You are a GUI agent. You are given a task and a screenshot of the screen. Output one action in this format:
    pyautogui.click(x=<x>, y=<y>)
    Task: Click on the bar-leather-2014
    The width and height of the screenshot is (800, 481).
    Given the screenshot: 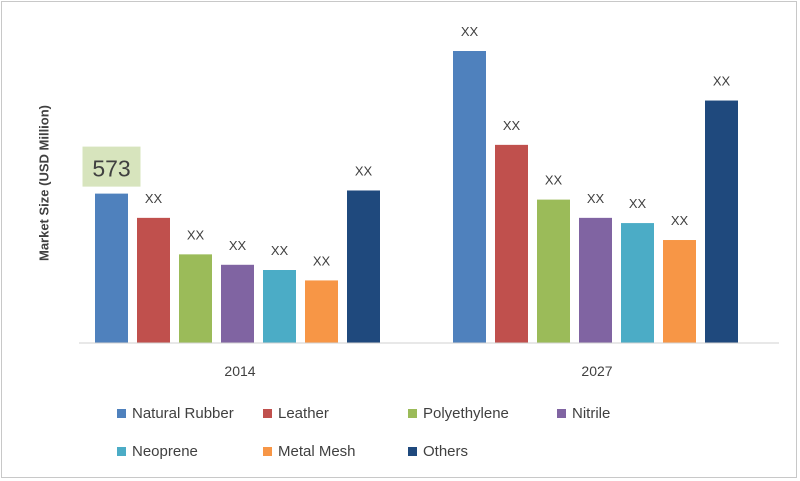 What is the action you would take?
    pyautogui.click(x=153, y=280)
    